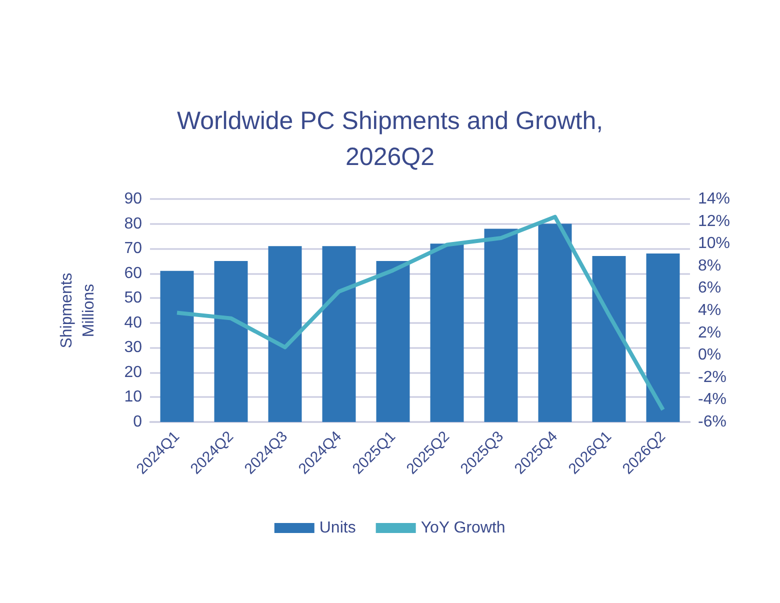  What do you see at coordinates (463, 528) in the screenshot?
I see `legend-label: YoY Growth` at bounding box center [463, 528].